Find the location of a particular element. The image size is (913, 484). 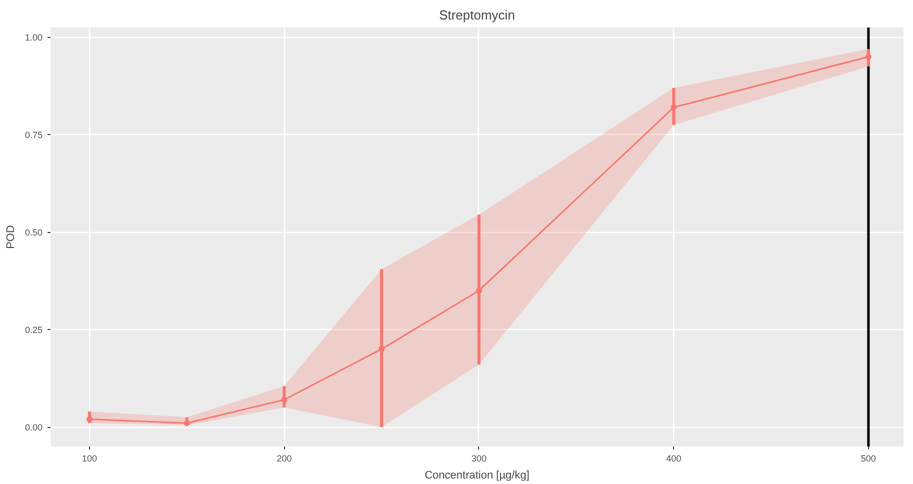

y-tick-label: 1.00 is located at coordinates (33, 37).